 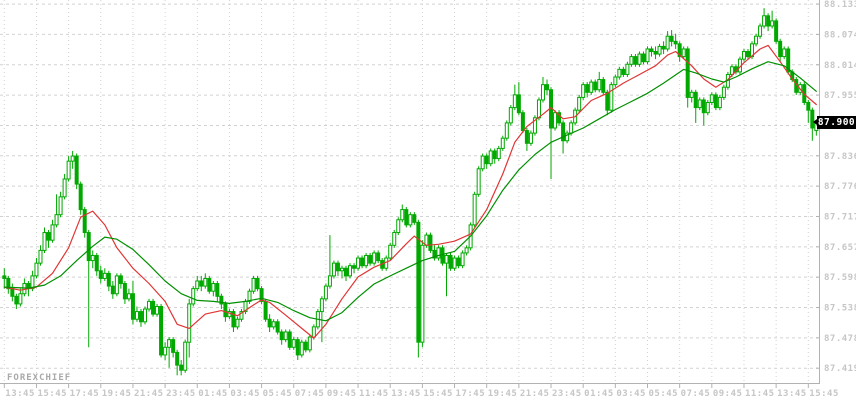 I want to click on current-price-badge: 87.900, so click(x=834, y=122).